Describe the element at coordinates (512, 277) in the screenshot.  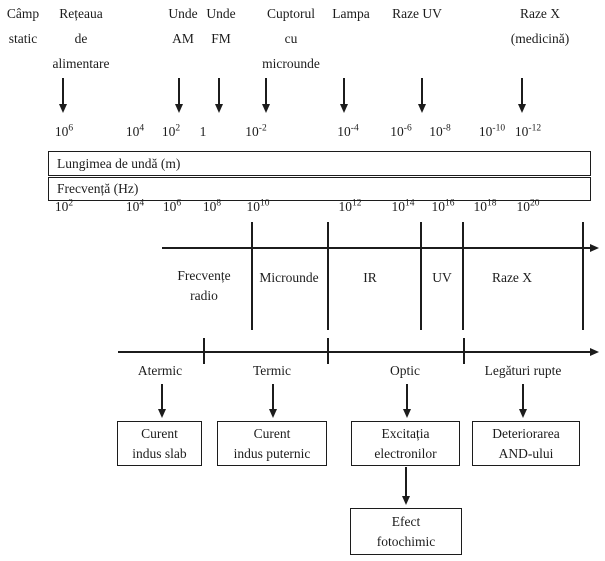
I see `band-label-raze-x: Raze X` at that location.